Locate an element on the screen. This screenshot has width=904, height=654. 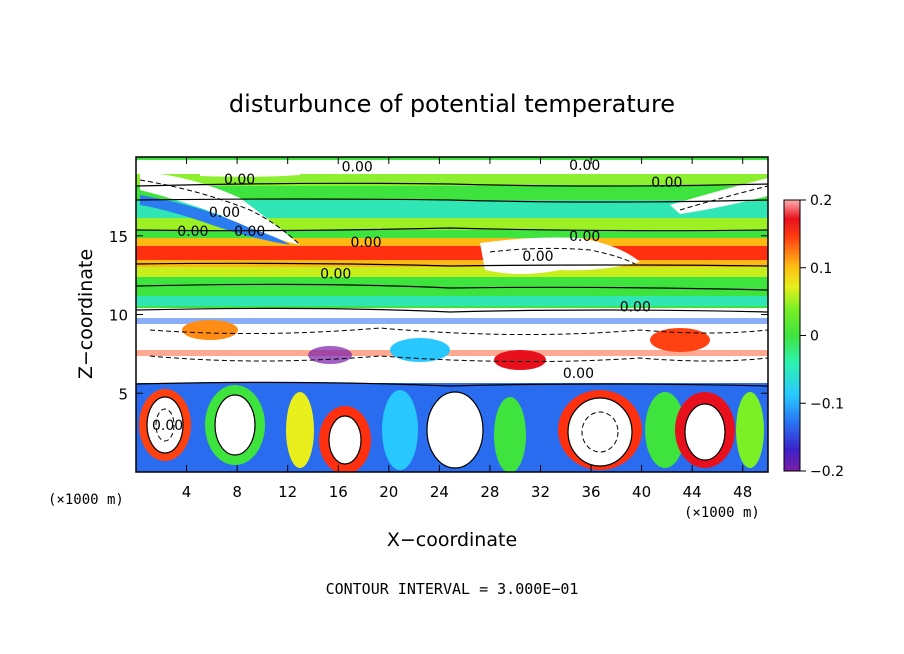
x-tick-label: 16 is located at coordinates (338, 492).